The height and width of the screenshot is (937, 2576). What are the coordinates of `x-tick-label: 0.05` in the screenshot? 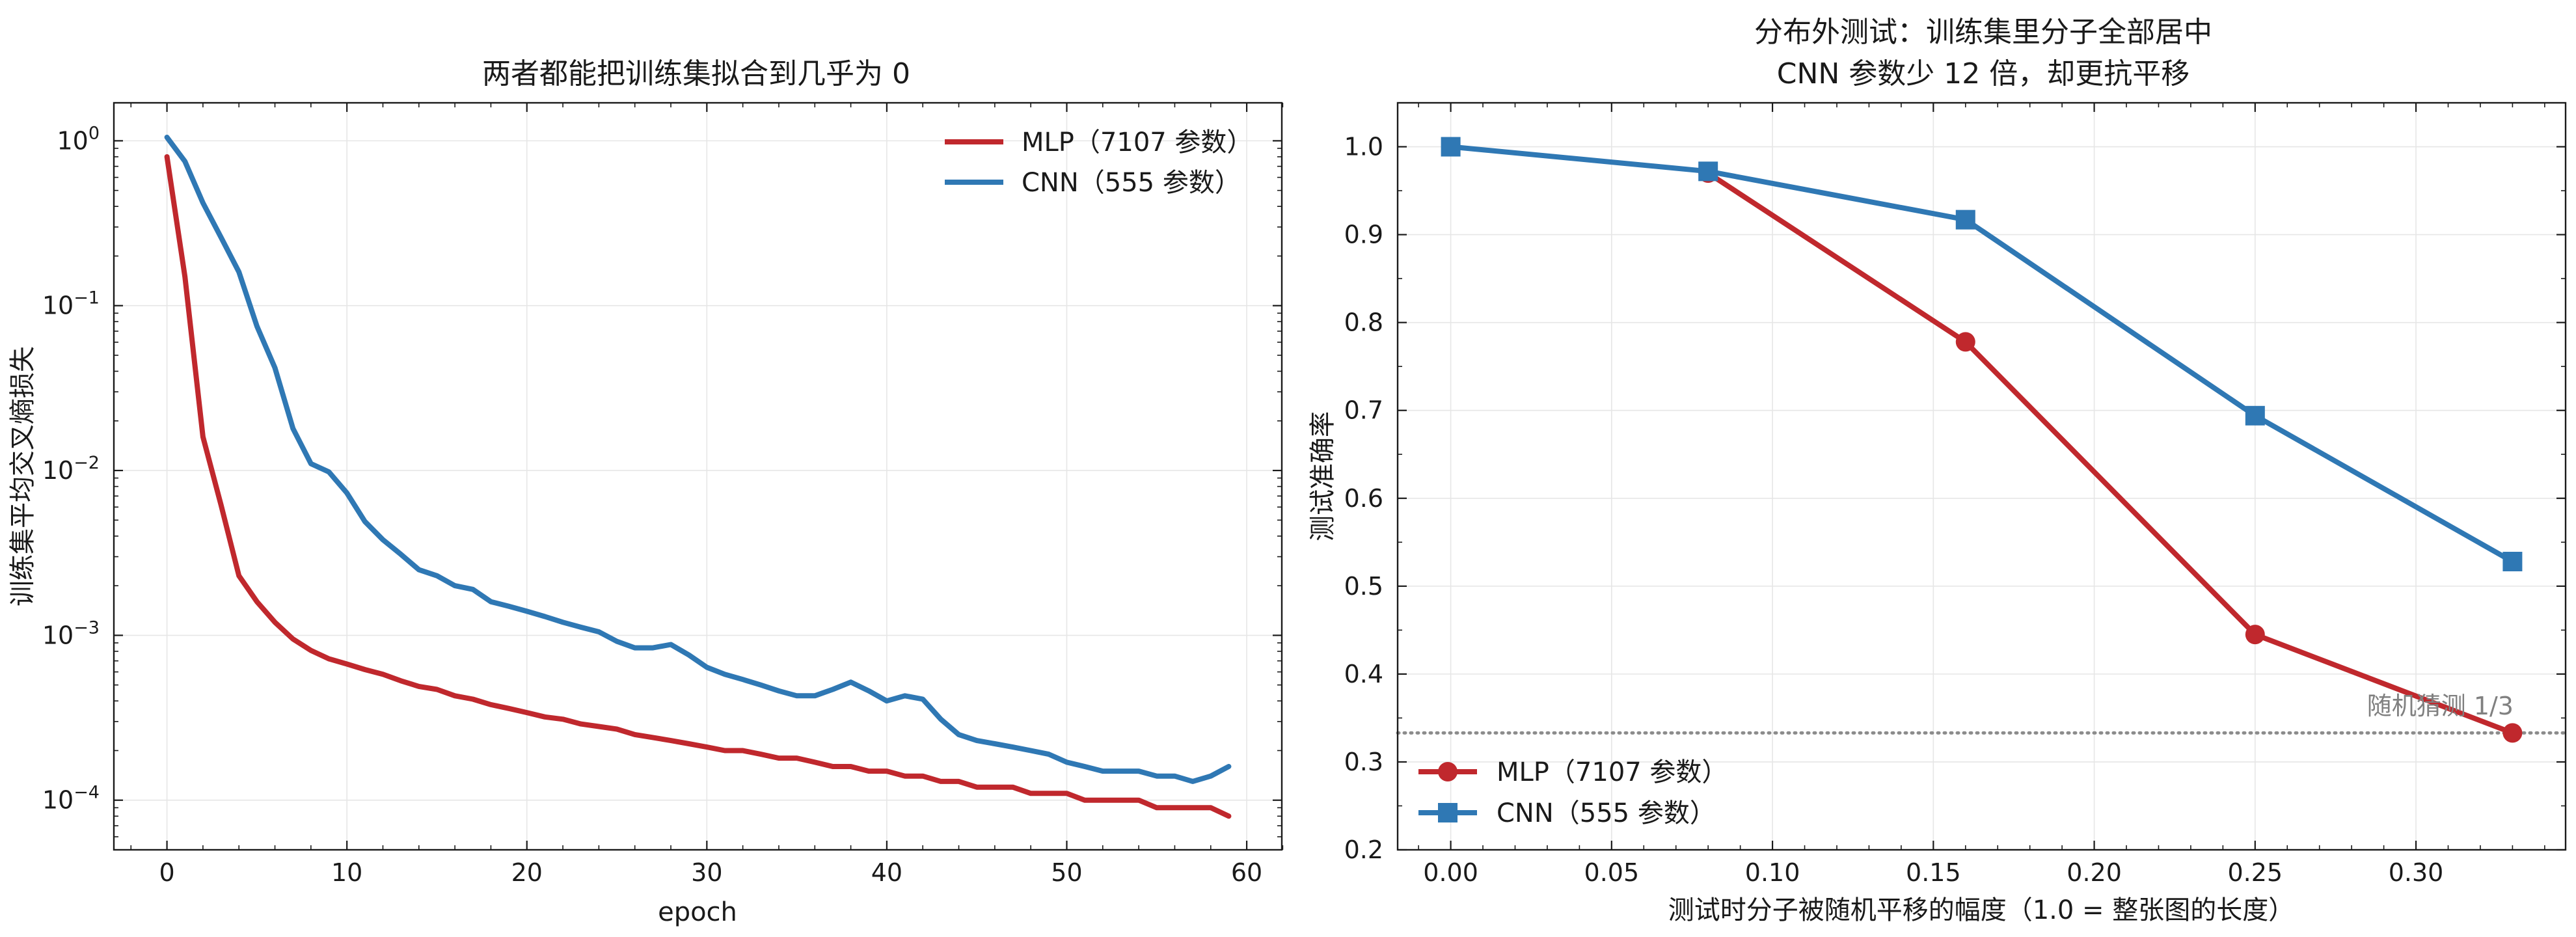 It's located at (1612, 873).